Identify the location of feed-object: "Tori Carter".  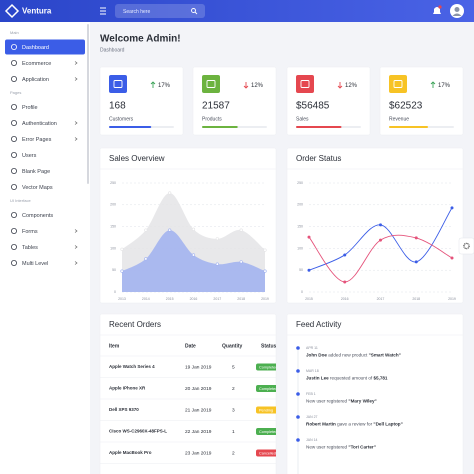
(362, 447).